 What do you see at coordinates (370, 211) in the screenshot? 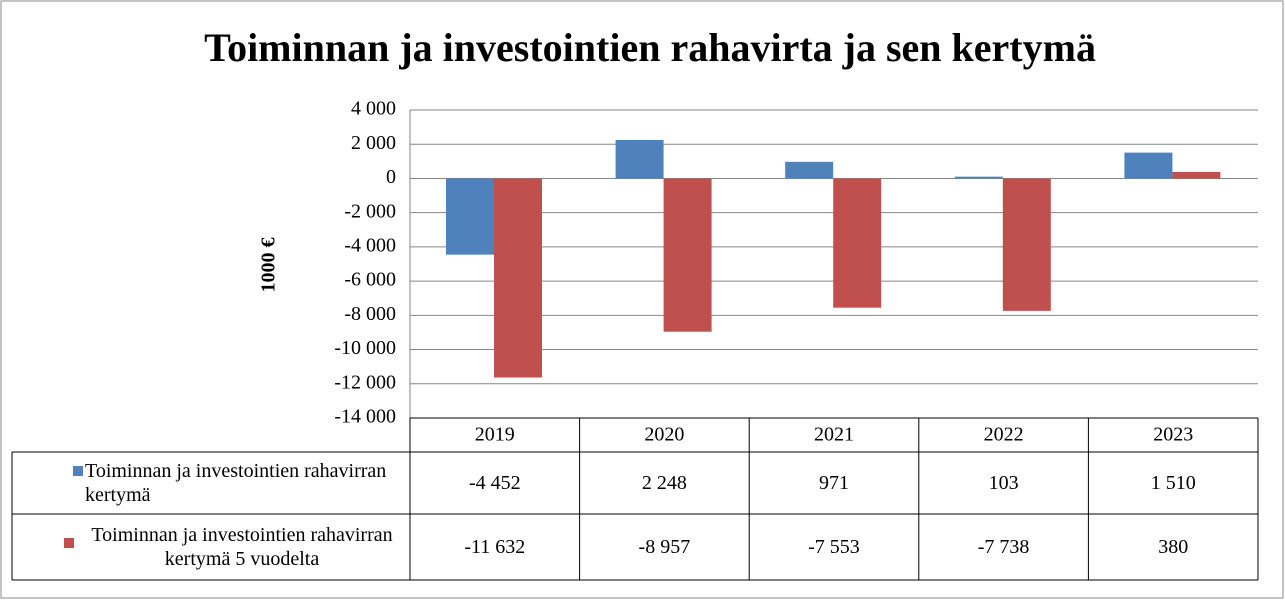
I see `y-tick-label: -2 000` at bounding box center [370, 211].